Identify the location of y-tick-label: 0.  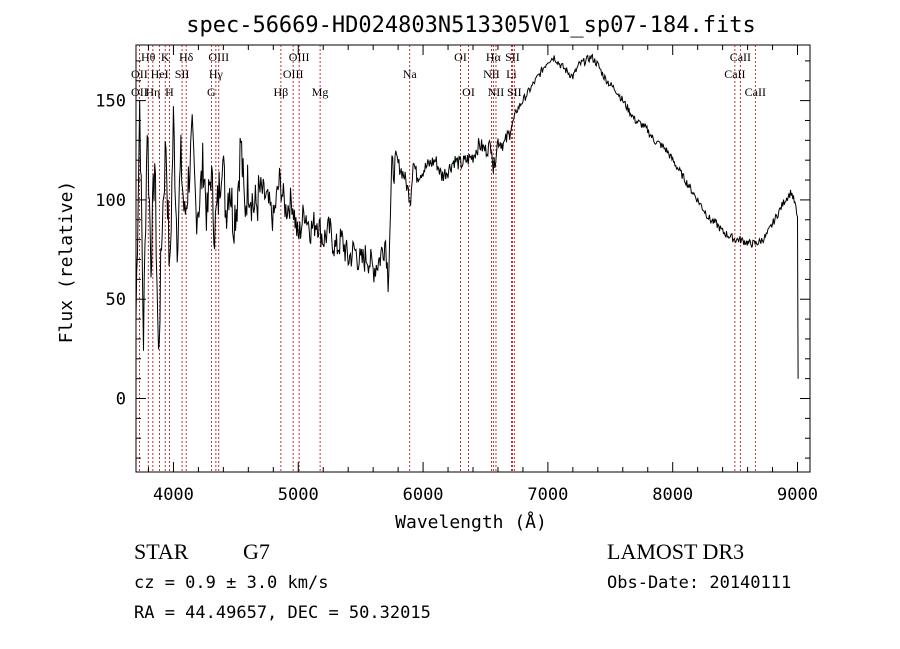
(121, 400).